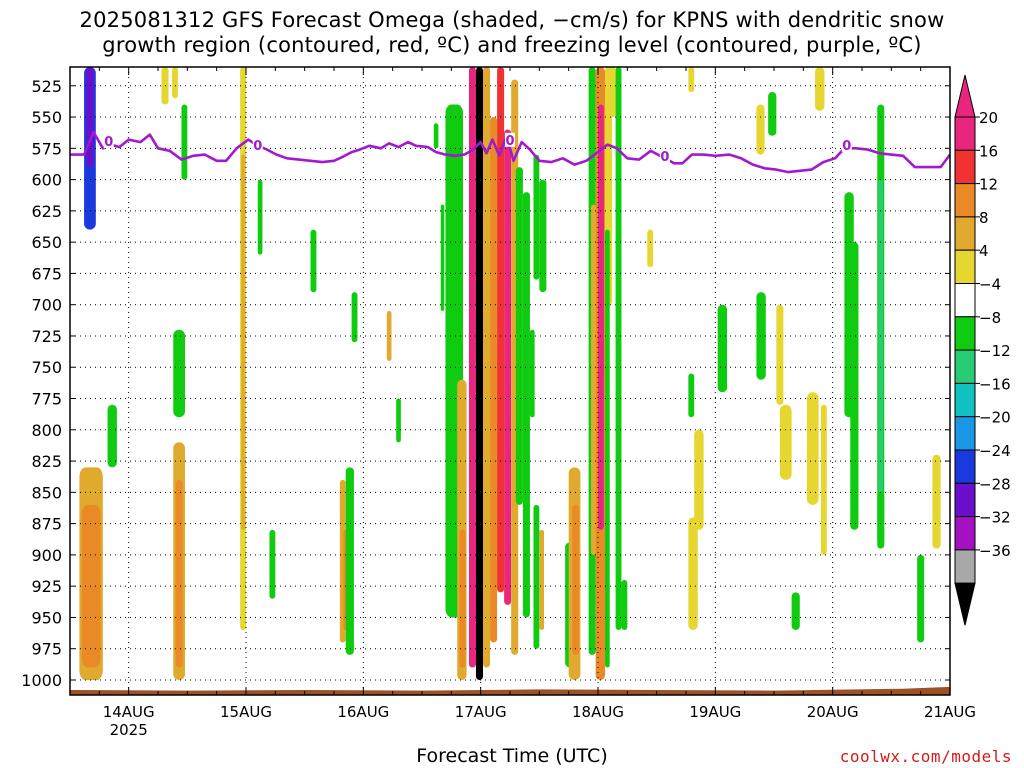  Describe the element at coordinates (965, 96) in the screenshot. I see `colorbar-overflow-high` at that location.